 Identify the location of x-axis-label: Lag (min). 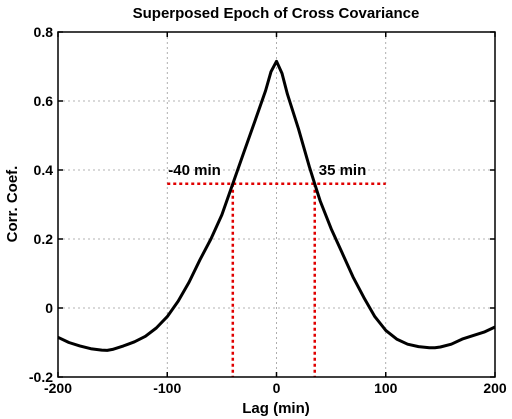
(276, 408).